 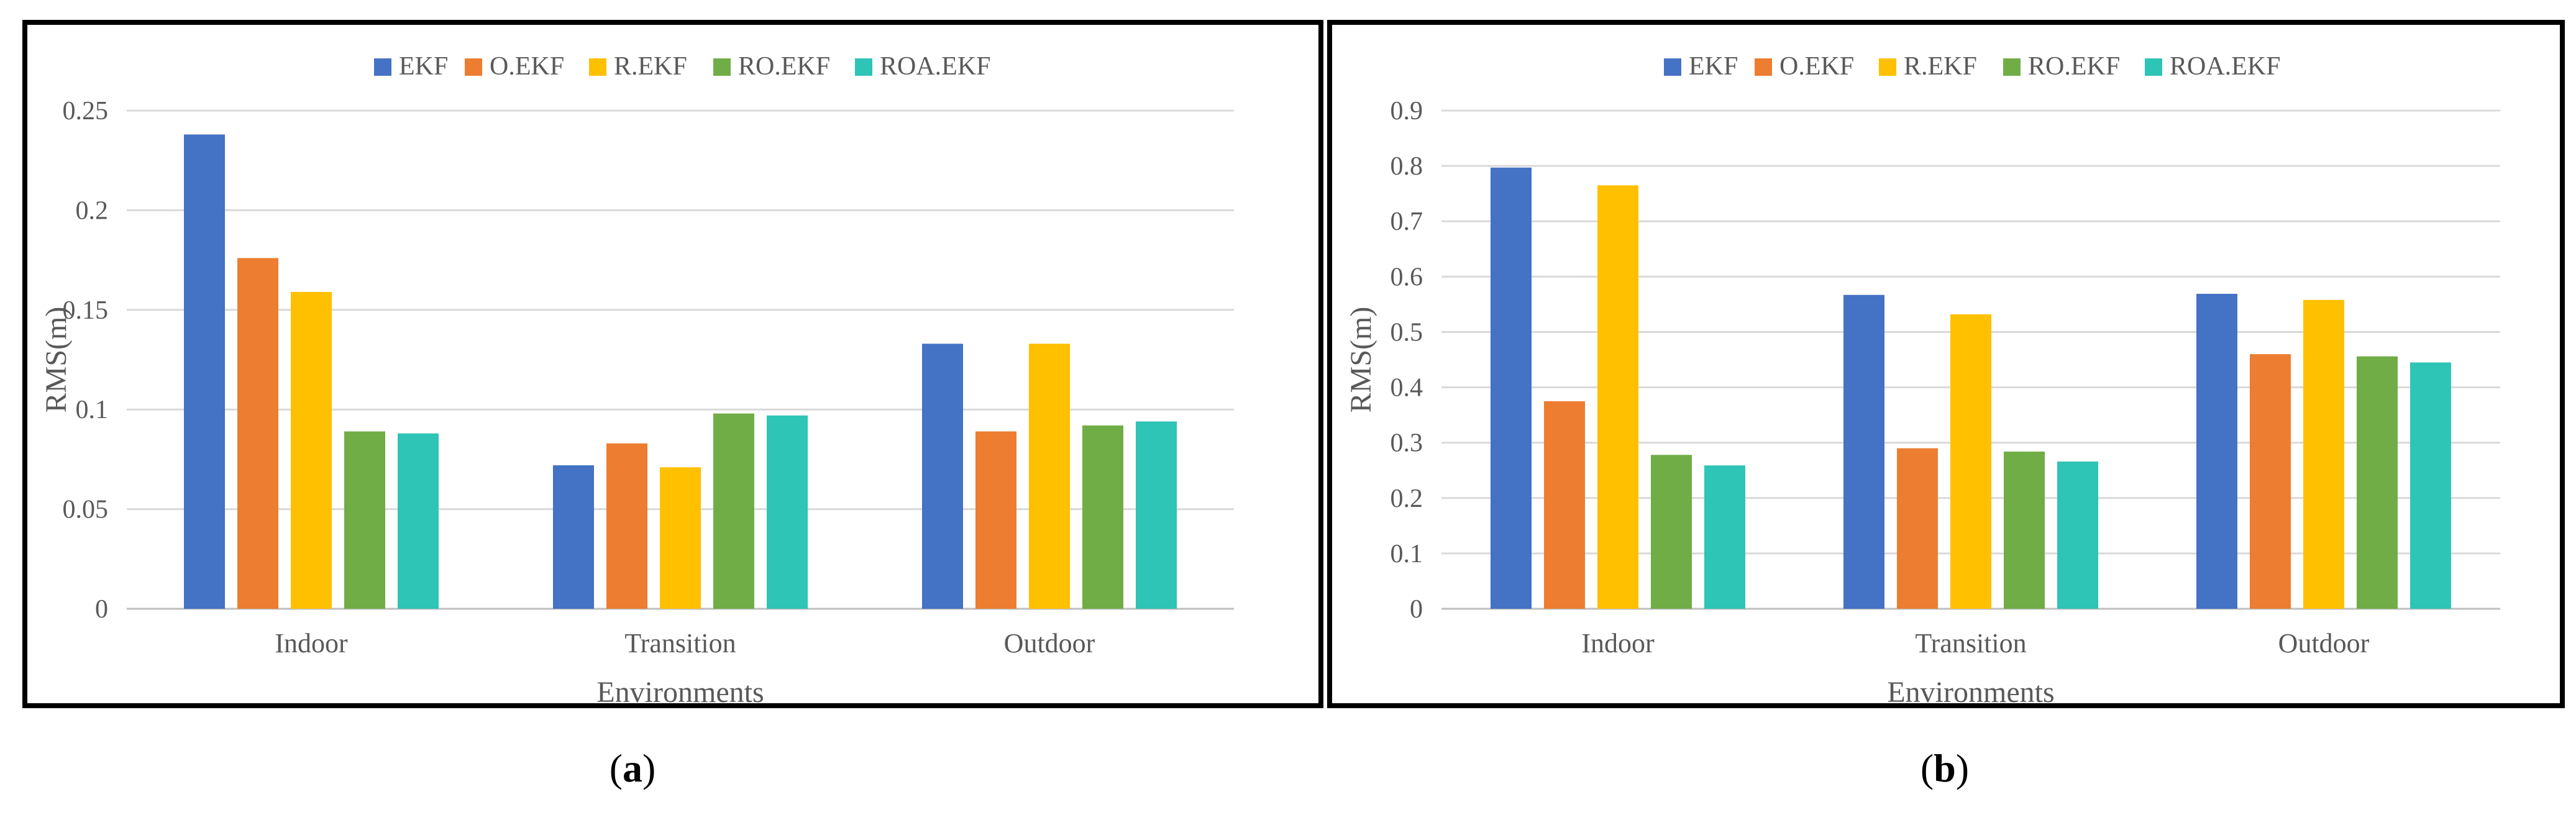 I want to click on caption-b-letter: b, so click(x=1945, y=768).